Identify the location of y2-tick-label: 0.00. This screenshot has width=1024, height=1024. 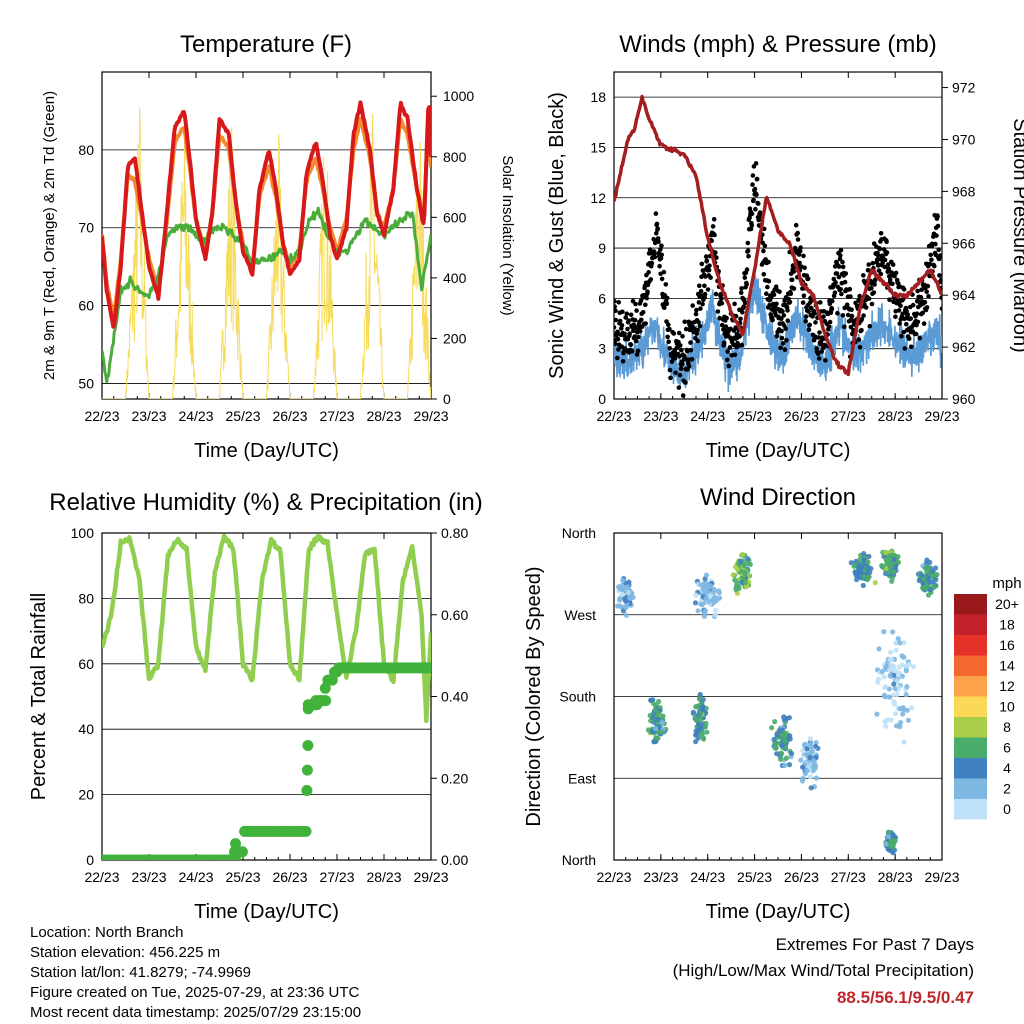
(454, 860).